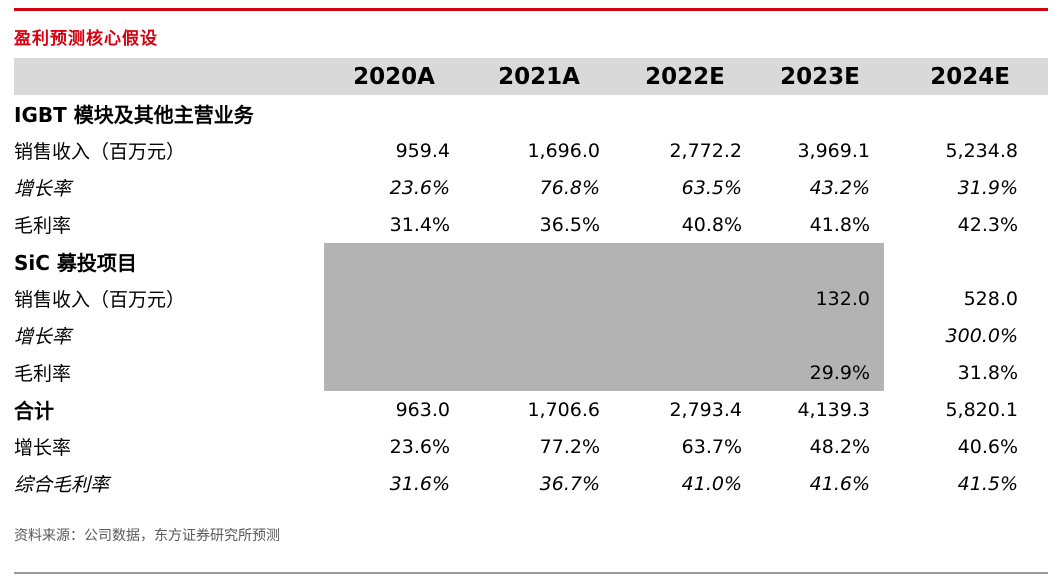 The image size is (1062, 582). Describe the element at coordinates (705, 409) in the screenshot. I see `cell-value: 2,793.4` at that location.